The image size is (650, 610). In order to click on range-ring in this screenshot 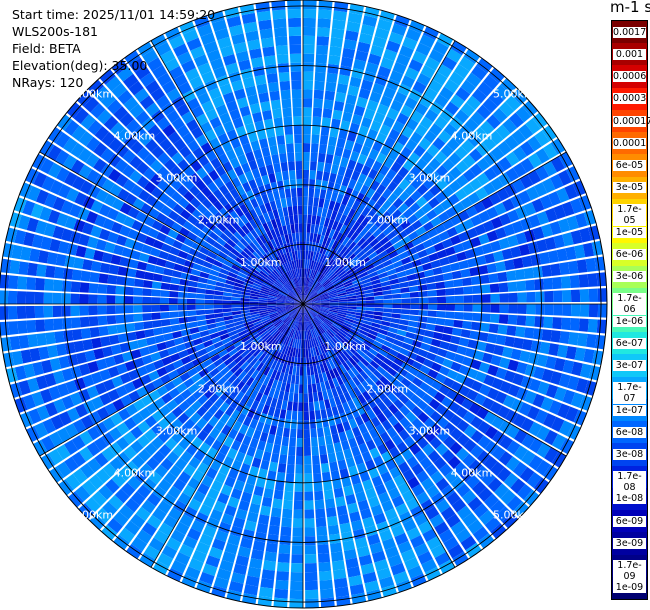, I will do `click(303, 304)`.